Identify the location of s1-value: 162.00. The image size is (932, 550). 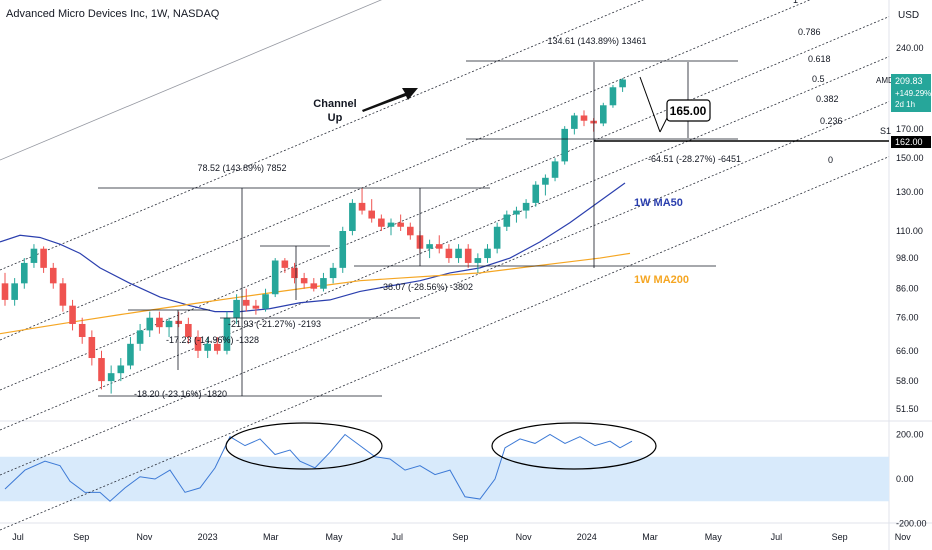
(909, 142).